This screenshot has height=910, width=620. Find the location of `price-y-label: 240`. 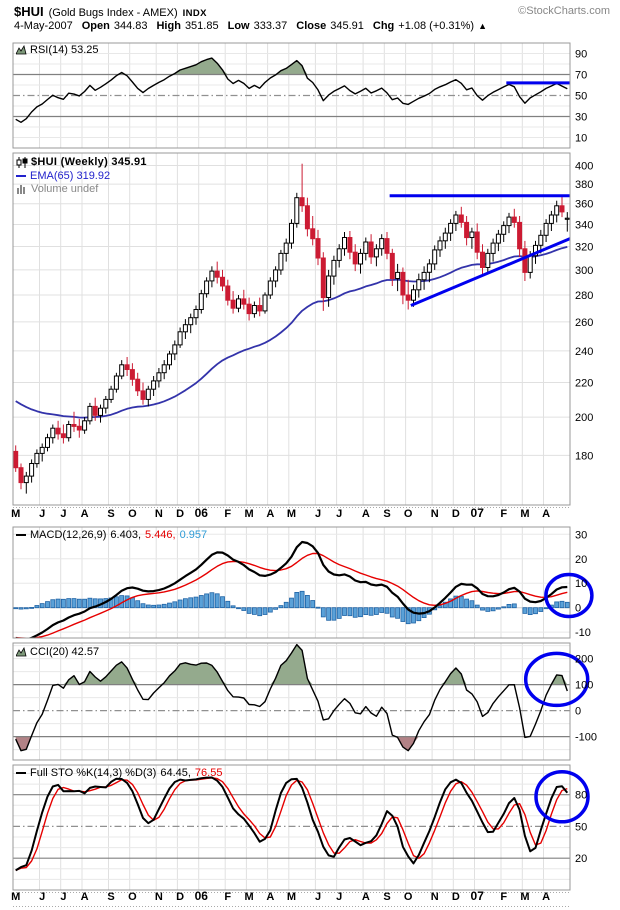

price-y-label: 240 is located at coordinates (584, 352).